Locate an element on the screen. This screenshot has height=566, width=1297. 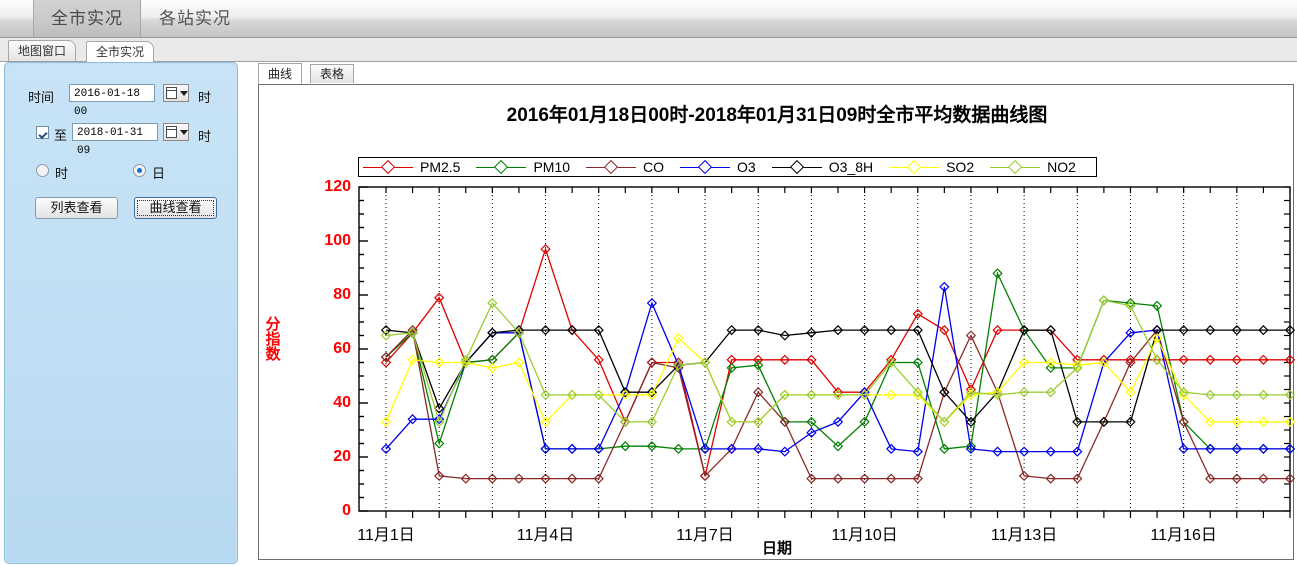
series-line-so2 is located at coordinates (837, 380).